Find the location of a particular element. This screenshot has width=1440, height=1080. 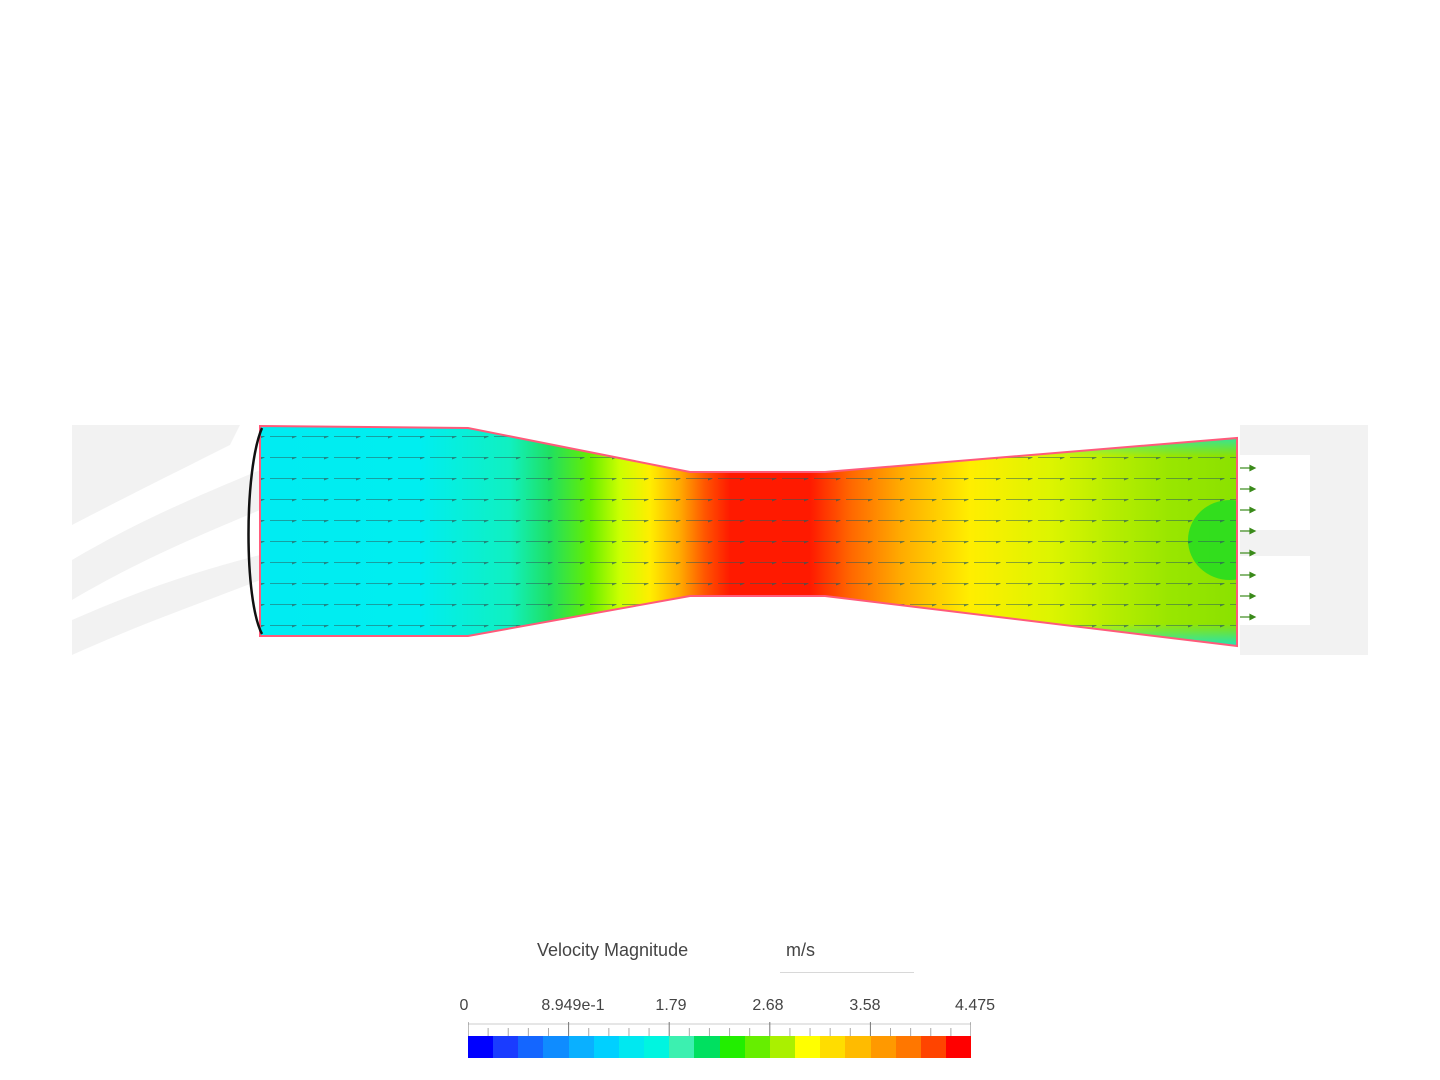

legend-ticks is located at coordinates (719, 1029).